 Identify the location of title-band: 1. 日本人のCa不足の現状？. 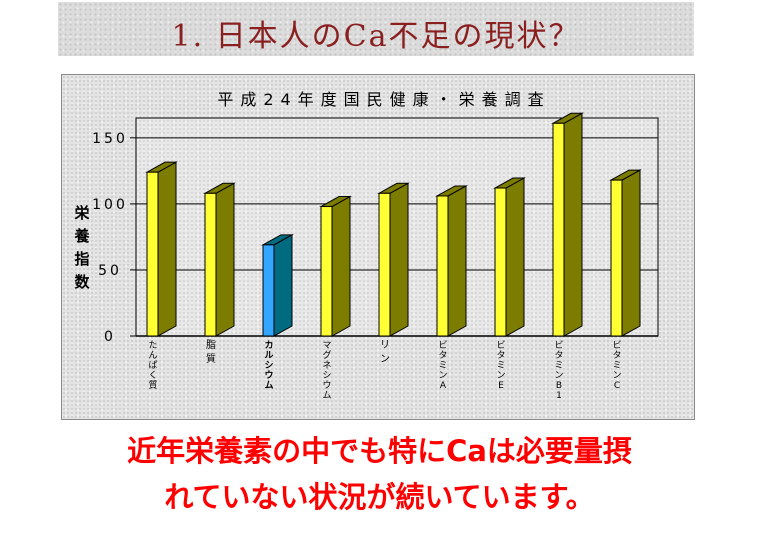
(376, 29).